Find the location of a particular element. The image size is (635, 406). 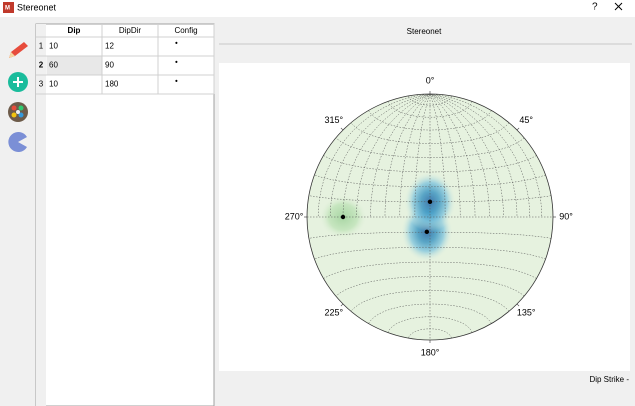

app-icon is located at coordinates (8, 7).